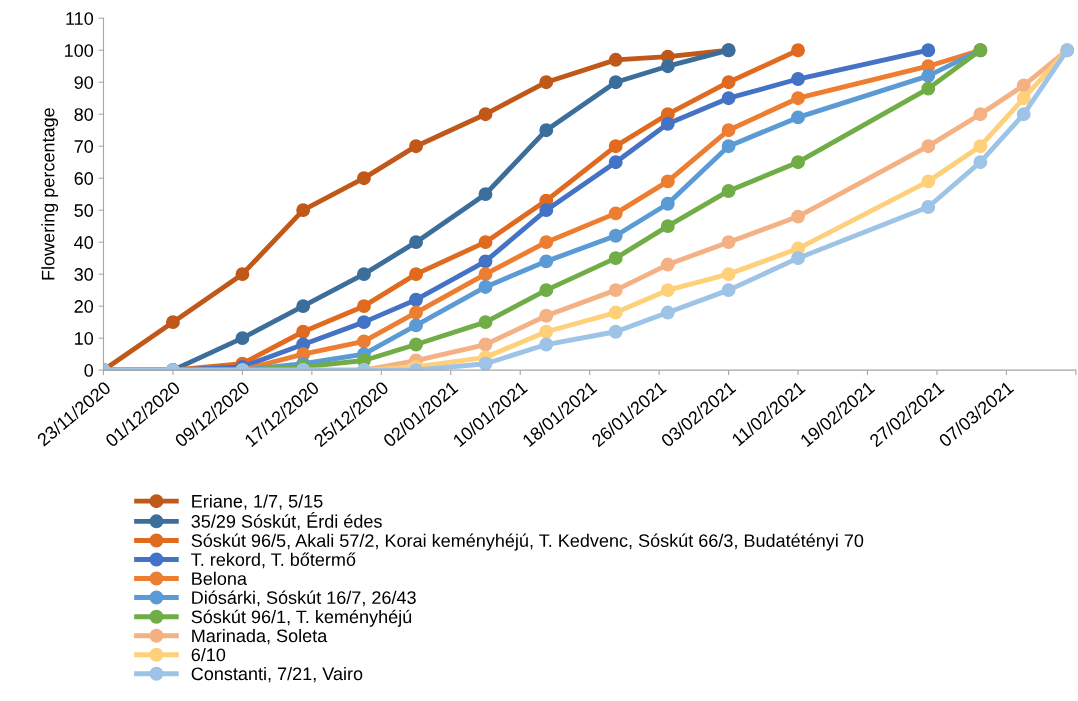  Describe the element at coordinates (257, 502) in the screenshot. I see `legend-label: Eriane, 1/7, 5/15` at that location.